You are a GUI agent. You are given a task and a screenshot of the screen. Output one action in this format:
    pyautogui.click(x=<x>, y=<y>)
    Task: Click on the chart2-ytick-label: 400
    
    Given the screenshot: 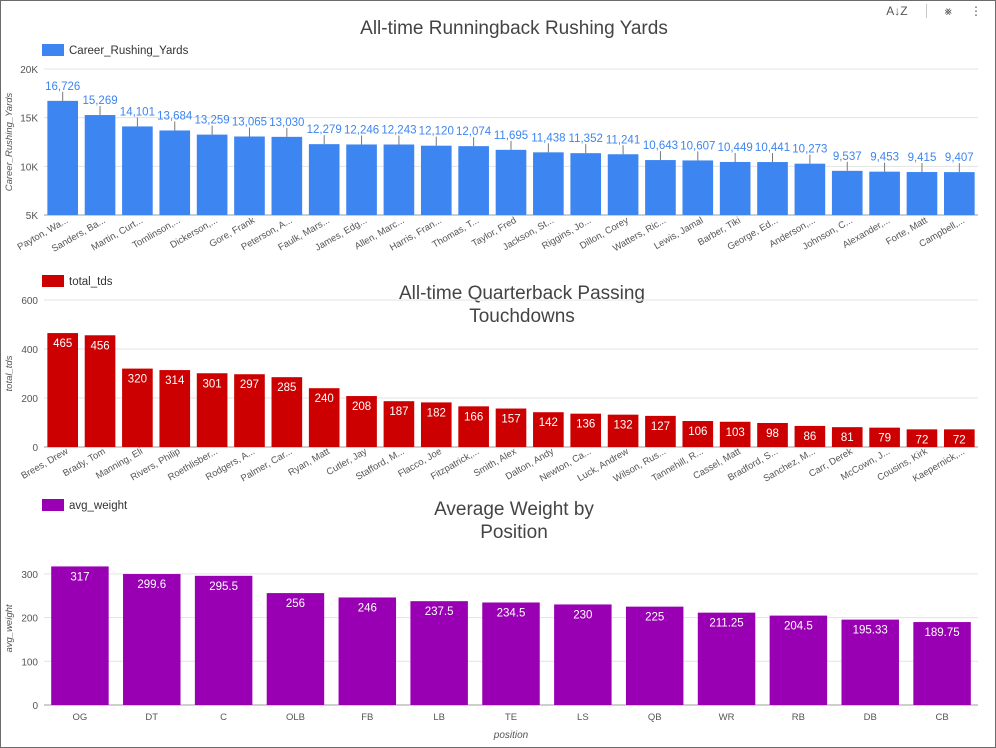 What is the action you would take?
    pyautogui.click(x=29, y=350)
    